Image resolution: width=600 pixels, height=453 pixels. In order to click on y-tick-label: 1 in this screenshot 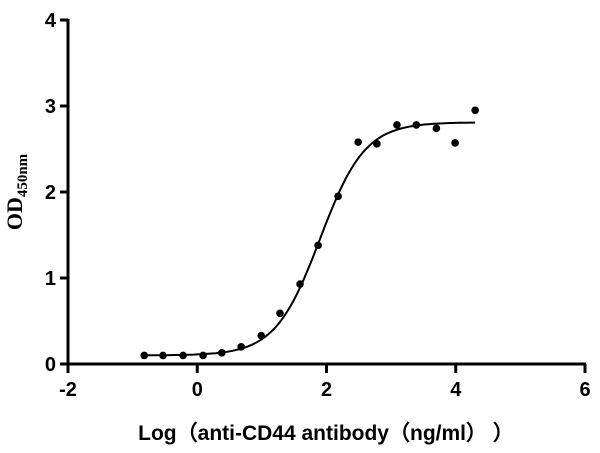, I will do `click(50, 279)`.